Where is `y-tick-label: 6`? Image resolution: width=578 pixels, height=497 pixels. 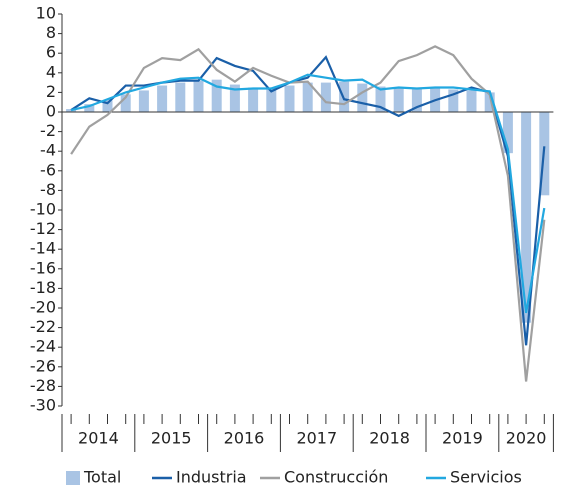 y-tick-label: 6 is located at coordinates (51, 52).